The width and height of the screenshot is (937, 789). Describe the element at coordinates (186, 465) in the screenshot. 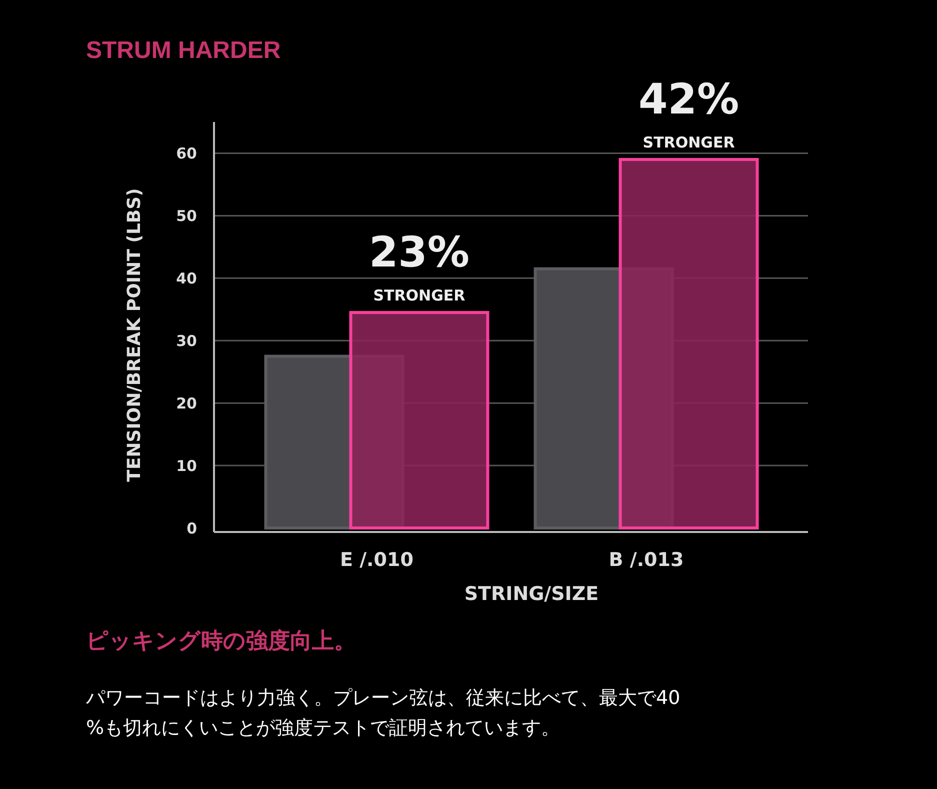

I see `y-tick-label: 10` at that location.